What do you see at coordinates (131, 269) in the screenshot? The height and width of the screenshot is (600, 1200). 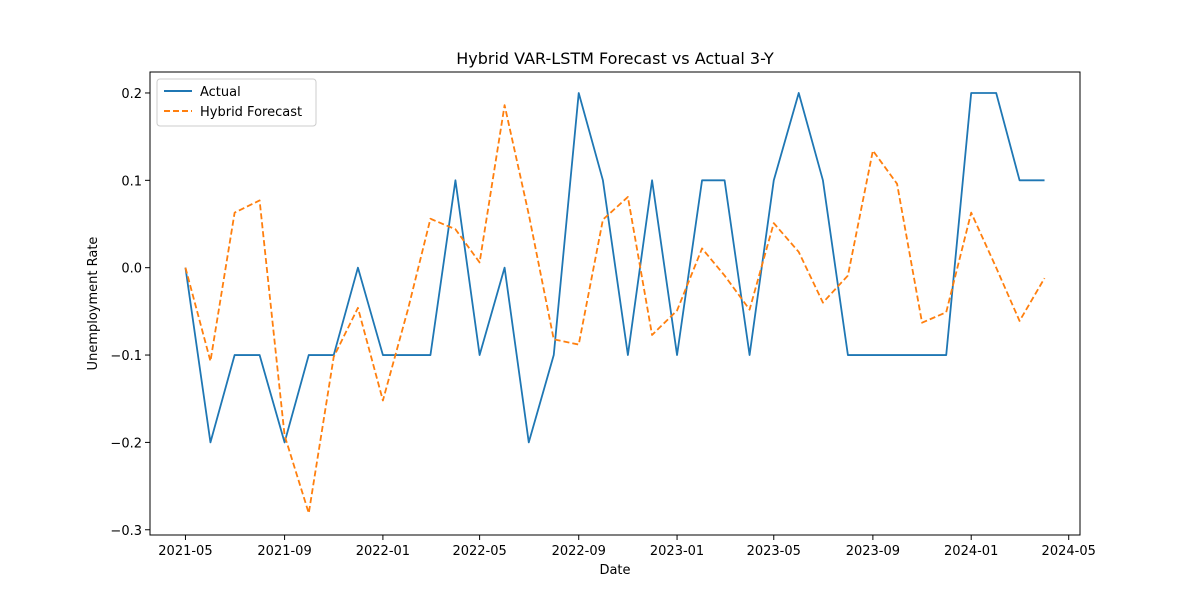 I see `y-tick-label: 0.0` at bounding box center [131, 269].